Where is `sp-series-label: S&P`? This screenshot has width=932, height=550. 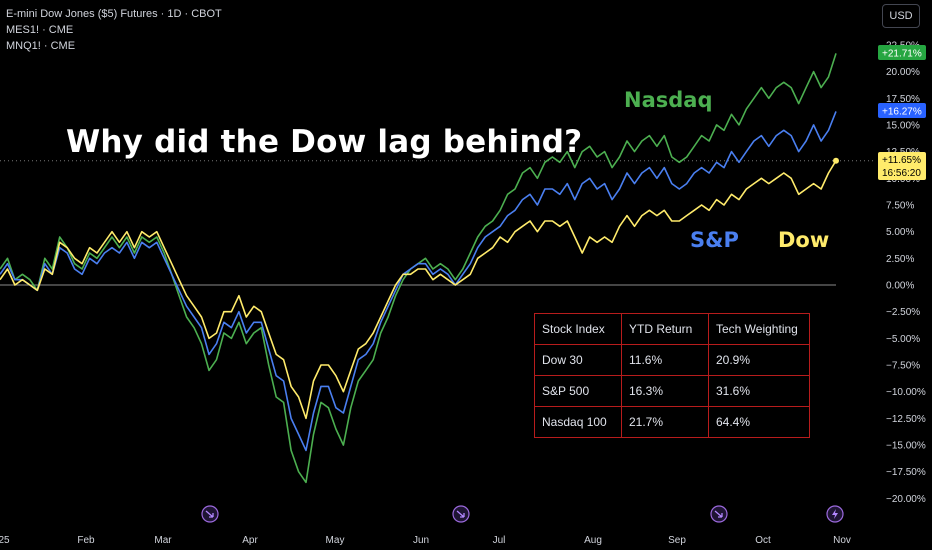
sp-series-label: S&P is located at coordinates (714, 240).